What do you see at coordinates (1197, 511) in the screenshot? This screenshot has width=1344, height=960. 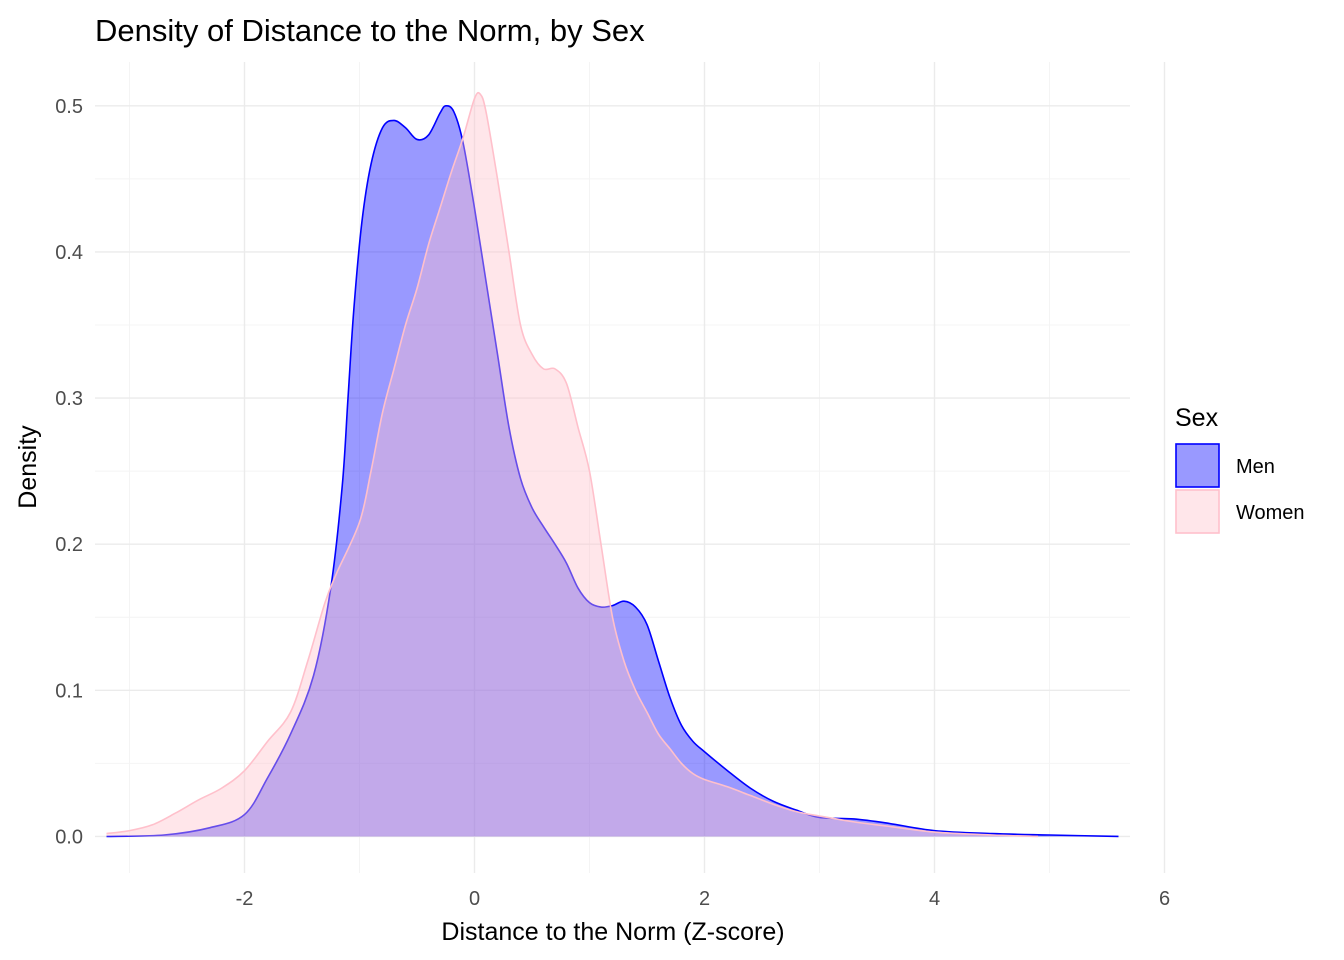 I see `legend-key-women` at bounding box center [1197, 511].